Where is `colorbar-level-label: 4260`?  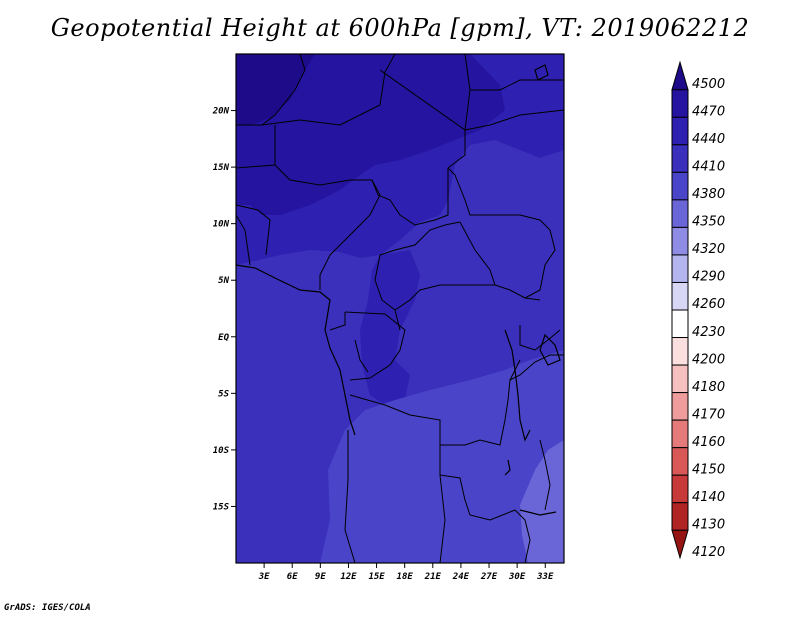
colorbar-level-label: 4260 is located at coordinates (708, 304).